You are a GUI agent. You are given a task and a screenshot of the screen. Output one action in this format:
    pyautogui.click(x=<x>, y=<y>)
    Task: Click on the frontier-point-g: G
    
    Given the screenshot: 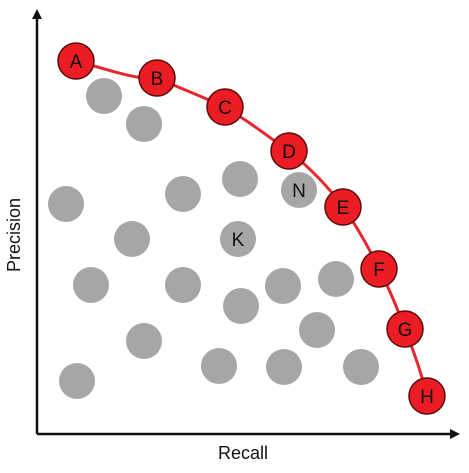 What is the action you would take?
    pyautogui.click(x=405, y=329)
    